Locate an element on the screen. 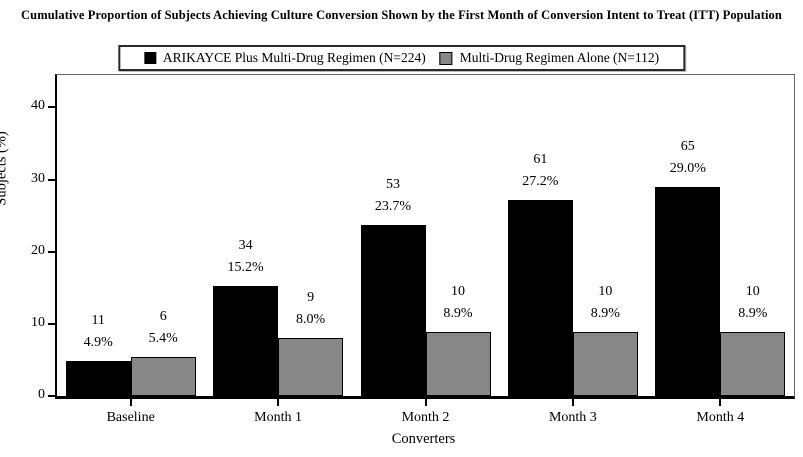  bar-label-mdr-alone-4: 10 8.9% is located at coordinates (750, 303).